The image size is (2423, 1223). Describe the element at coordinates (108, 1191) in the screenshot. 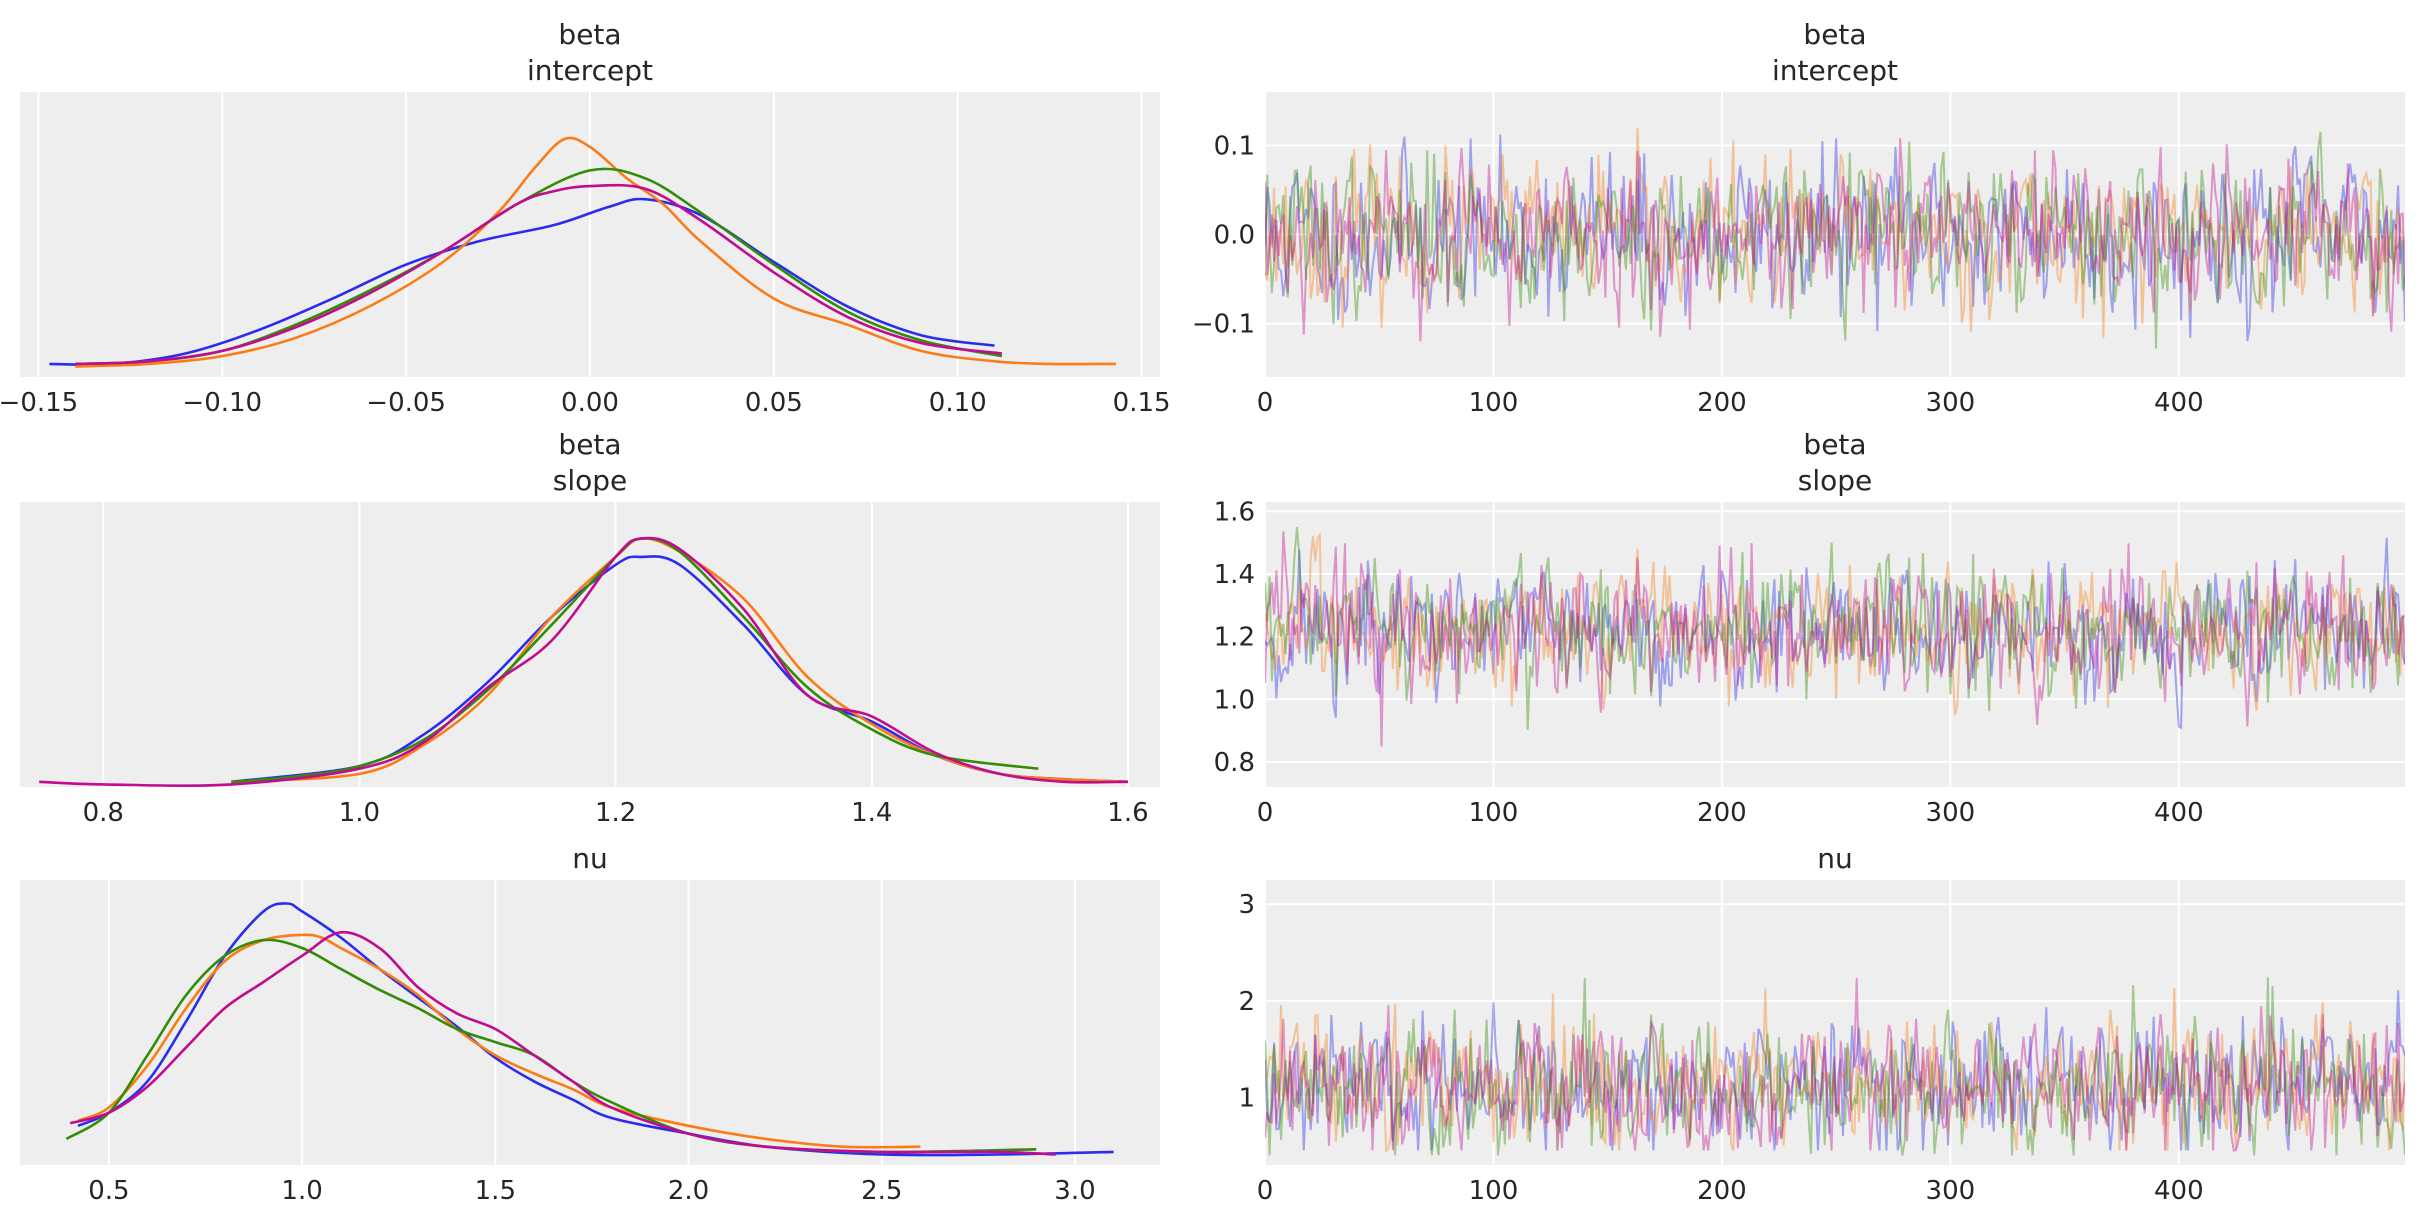

I see `x-tick-label: 0.5` at that location.